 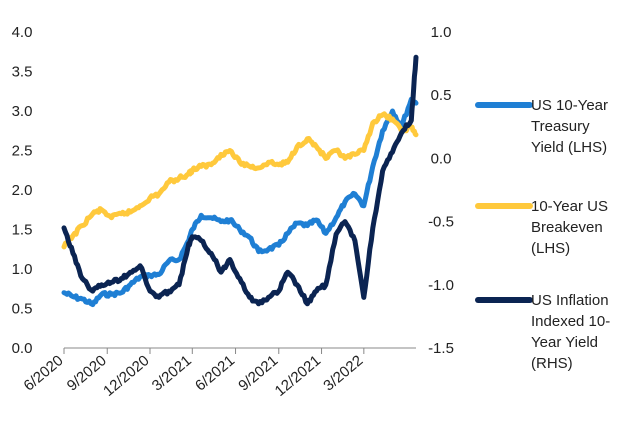 What do you see at coordinates (569, 105) in the screenshot?
I see `legend-label-line: US 10-Year` at bounding box center [569, 105].